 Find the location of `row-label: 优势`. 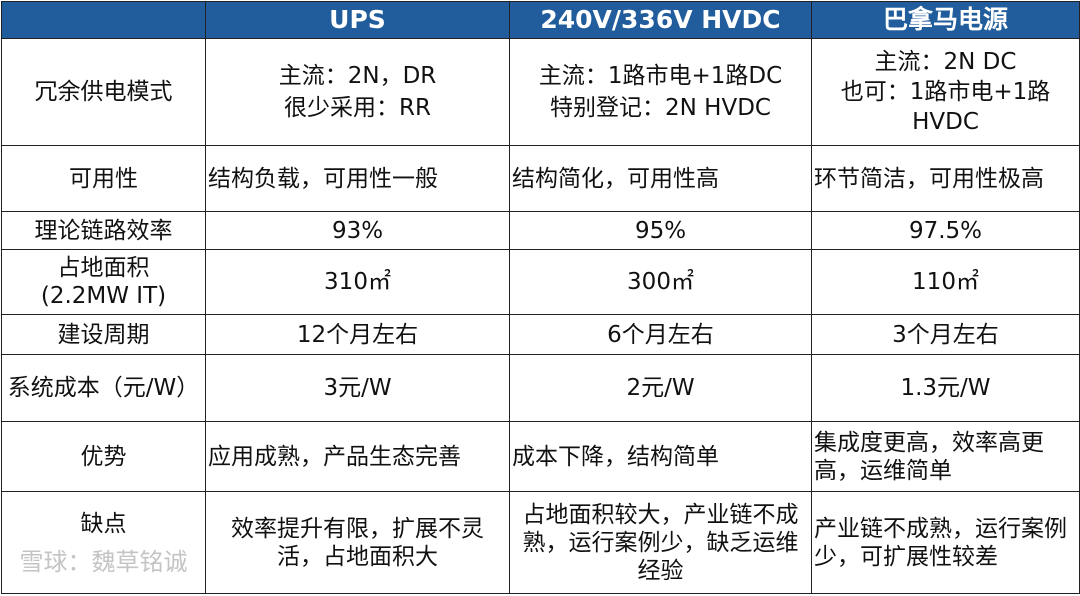

row-label: 优势 is located at coordinates (103, 456).